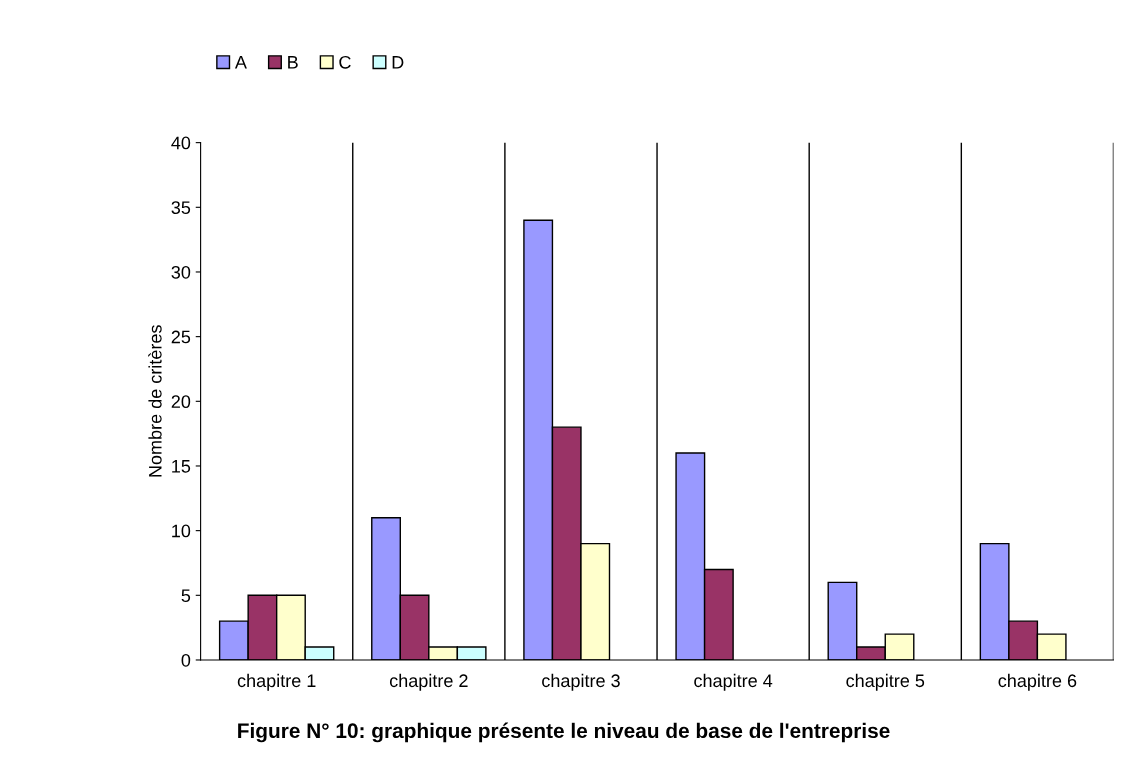 The height and width of the screenshot is (771, 1127). I want to click on x-tick-label: chapitre 4, so click(733, 682).